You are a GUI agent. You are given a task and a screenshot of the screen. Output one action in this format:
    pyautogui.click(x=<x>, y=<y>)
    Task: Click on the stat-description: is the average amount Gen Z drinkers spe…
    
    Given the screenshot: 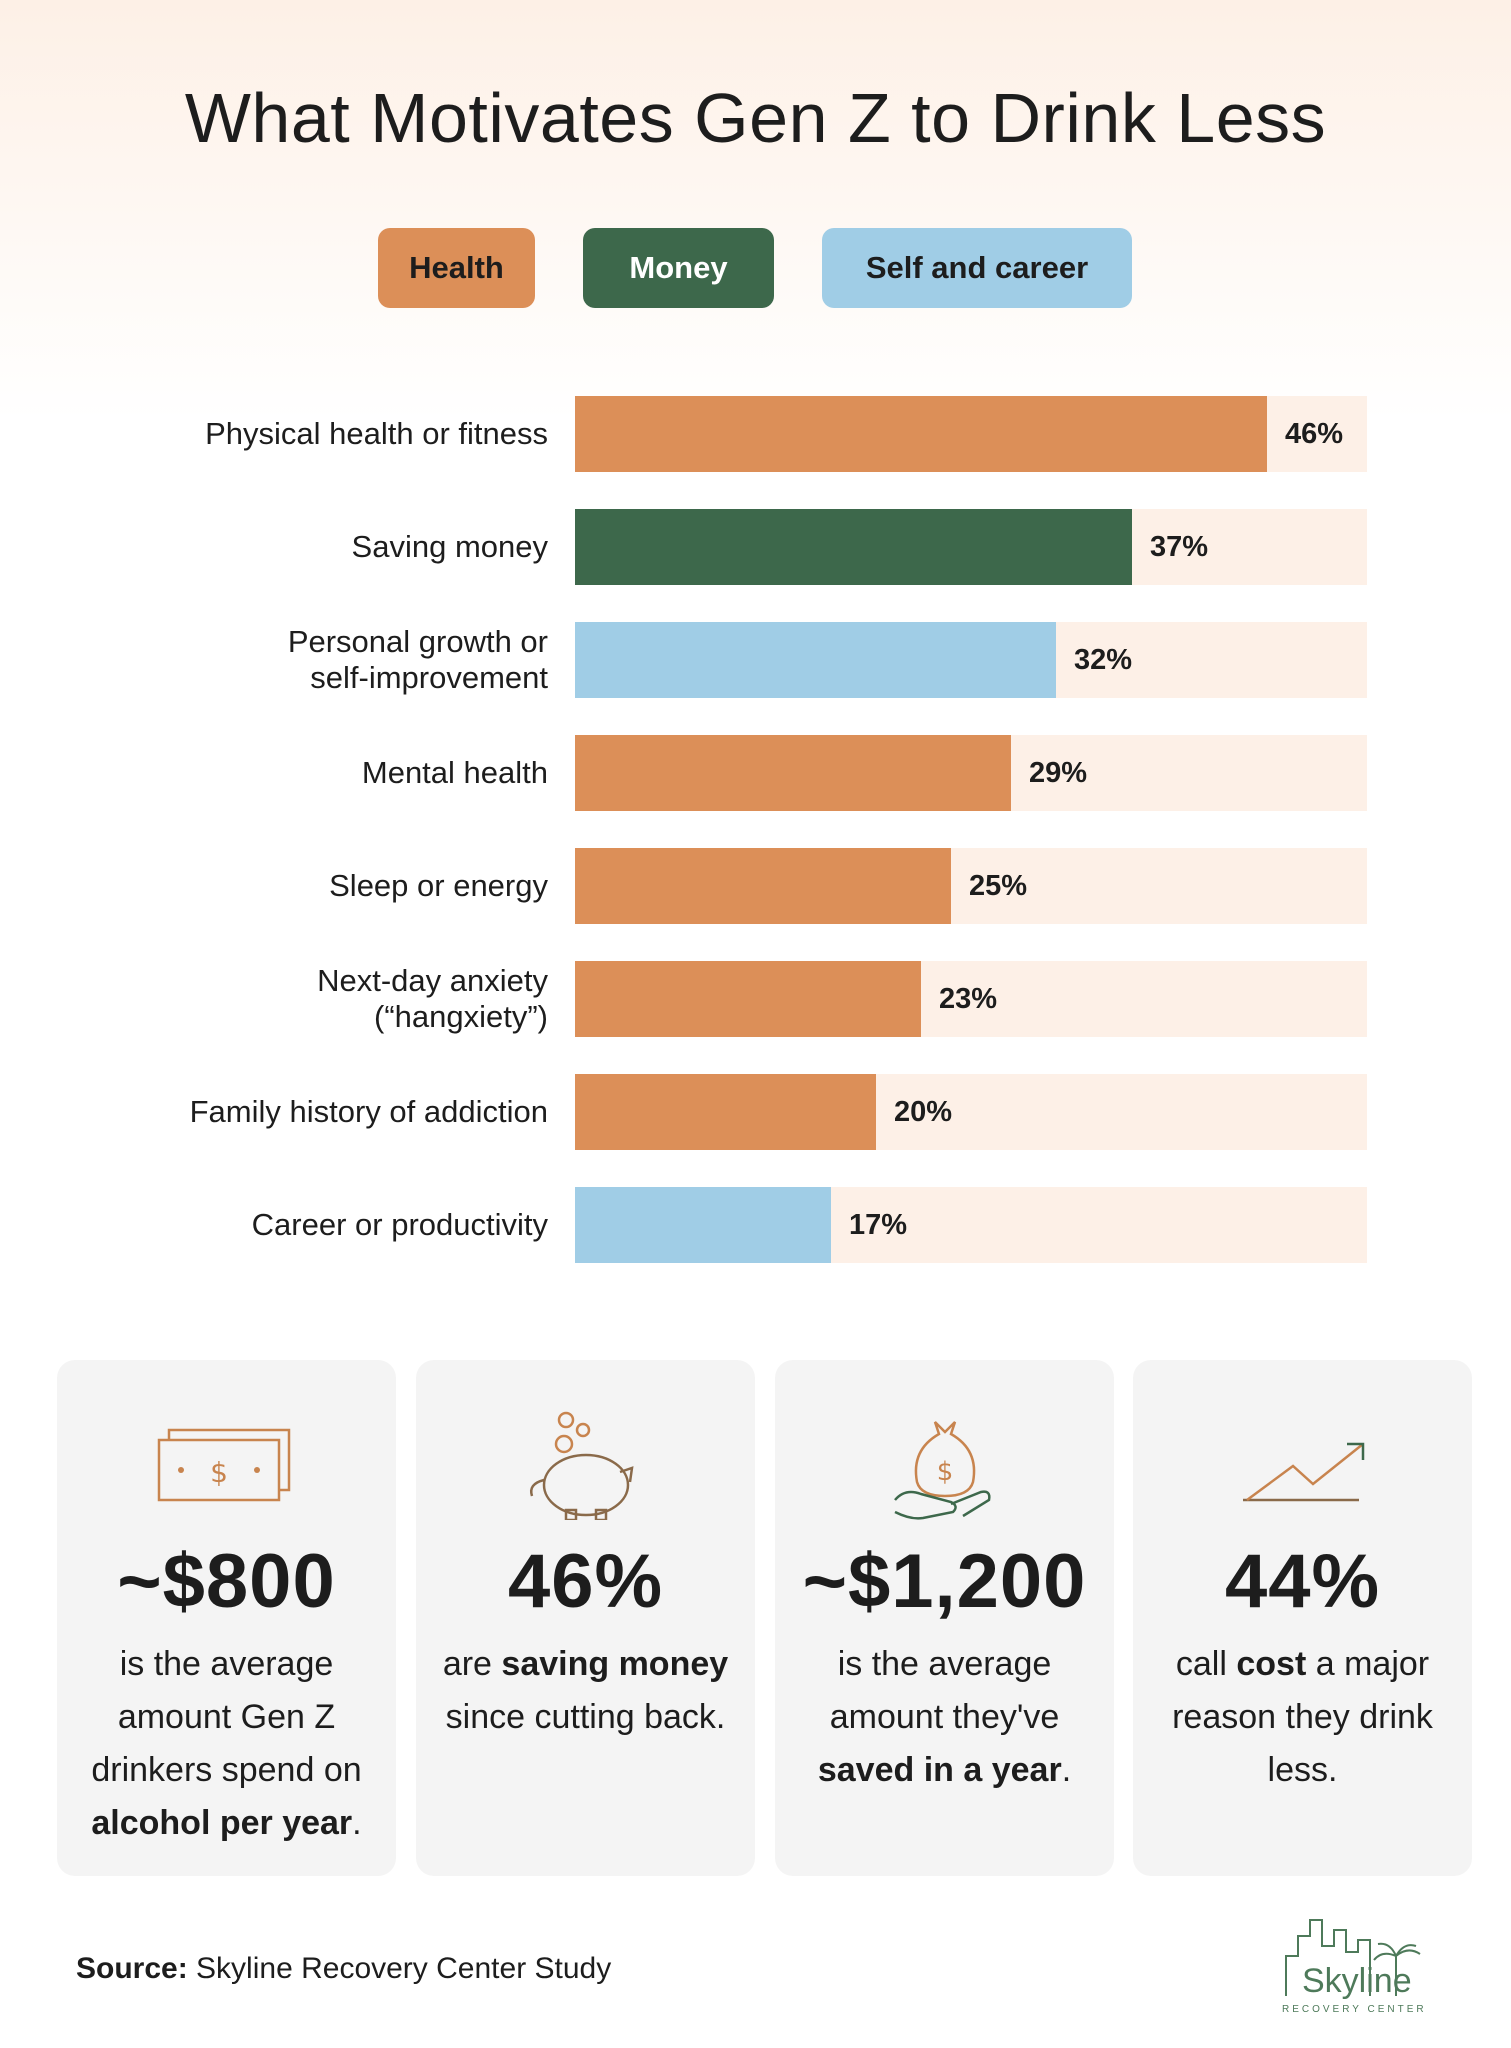 What is the action you would take?
    pyautogui.click(x=226, y=1743)
    